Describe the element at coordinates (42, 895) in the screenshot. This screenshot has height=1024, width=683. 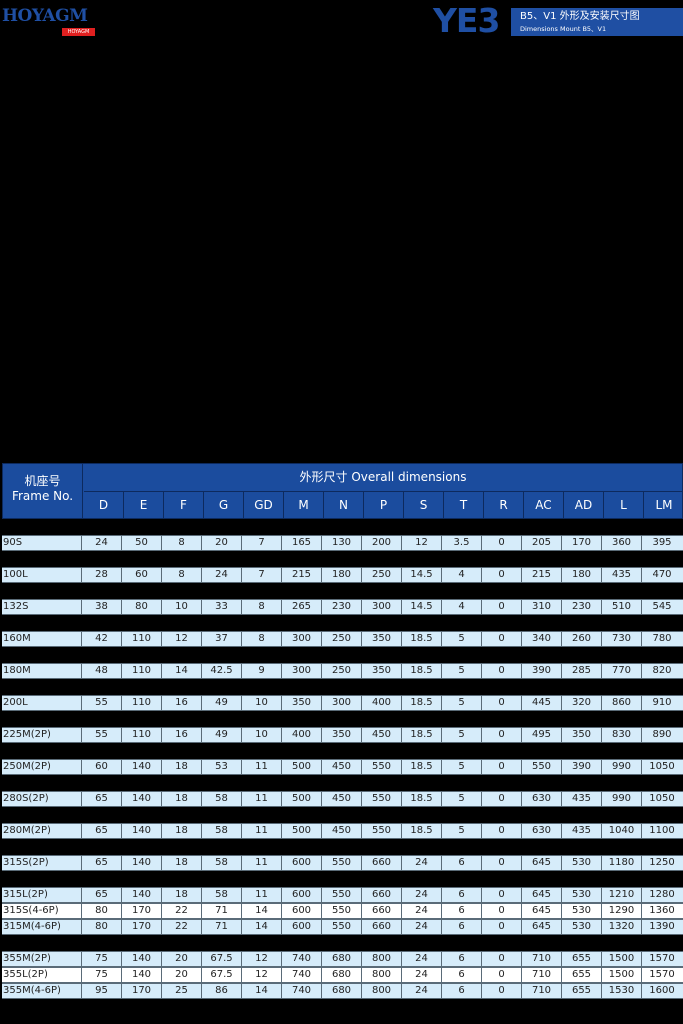
I see `frame-cell: 315L(2P)` at that location.